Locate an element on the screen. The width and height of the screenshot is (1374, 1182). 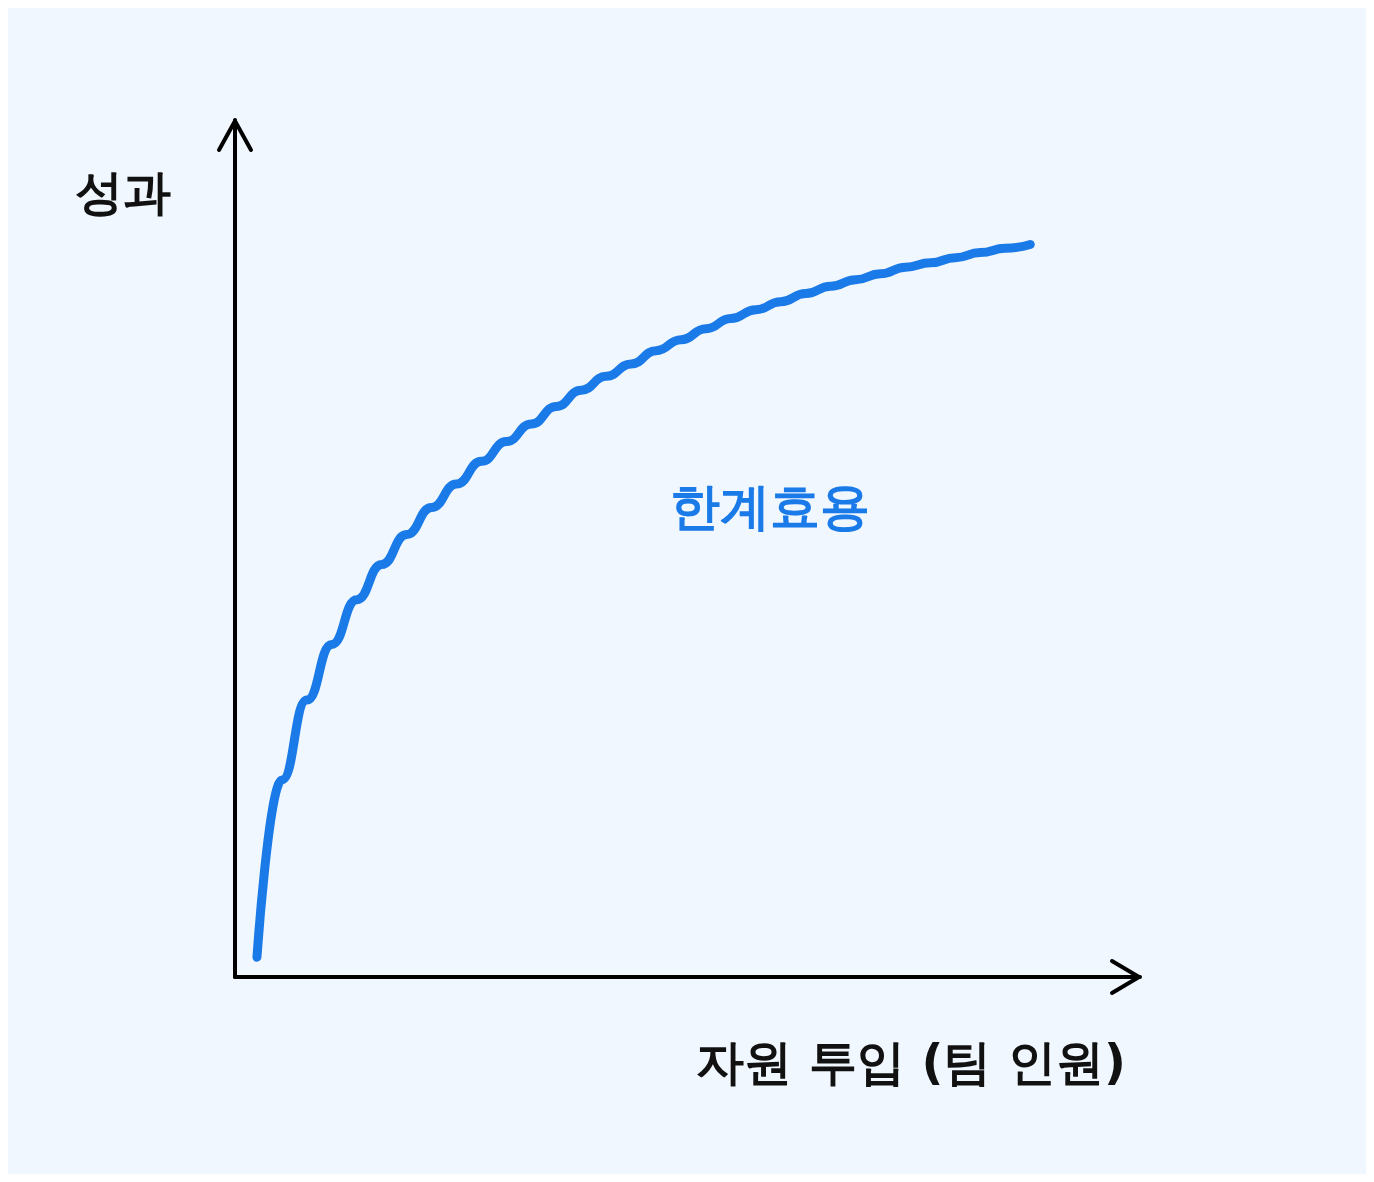
x-axis-title: 자원 투입 (팀 인원) is located at coordinates (911, 1062).